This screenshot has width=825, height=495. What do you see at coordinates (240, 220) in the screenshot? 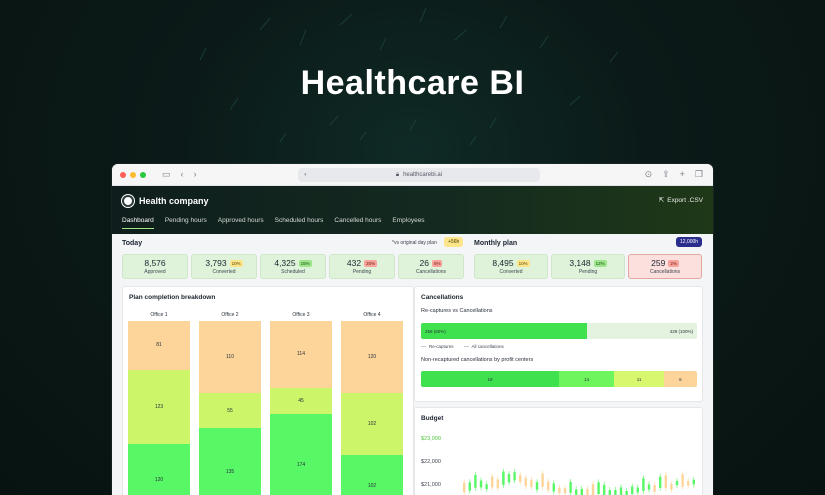
I see `tab-approved-hours: Approved hours` at bounding box center [240, 220].